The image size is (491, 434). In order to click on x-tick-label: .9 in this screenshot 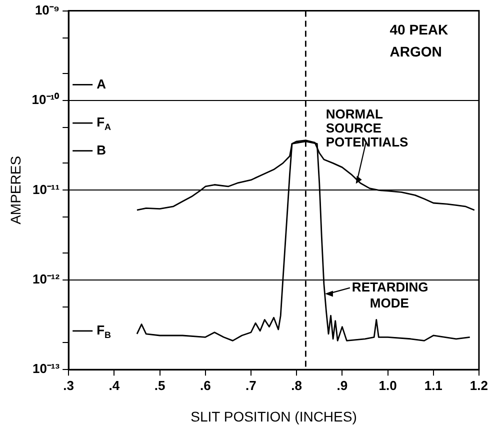, I will do `click(342, 385)`.